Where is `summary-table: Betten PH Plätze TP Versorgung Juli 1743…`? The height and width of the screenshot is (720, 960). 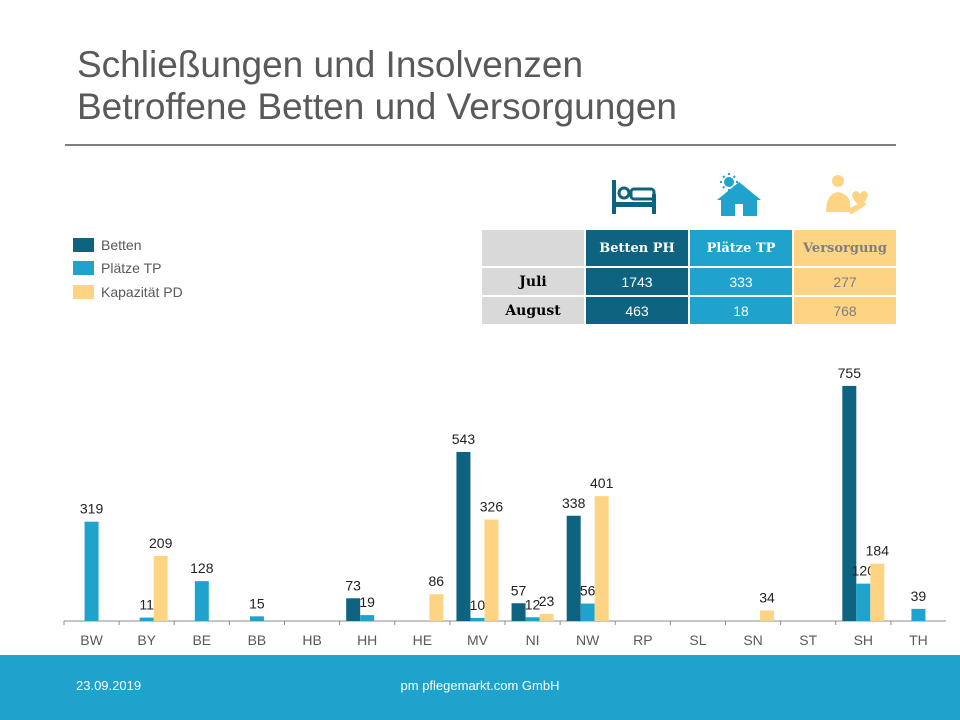 summary-table: Betten PH Plätze TP Versorgung Juli 1743… is located at coordinates (689, 277).